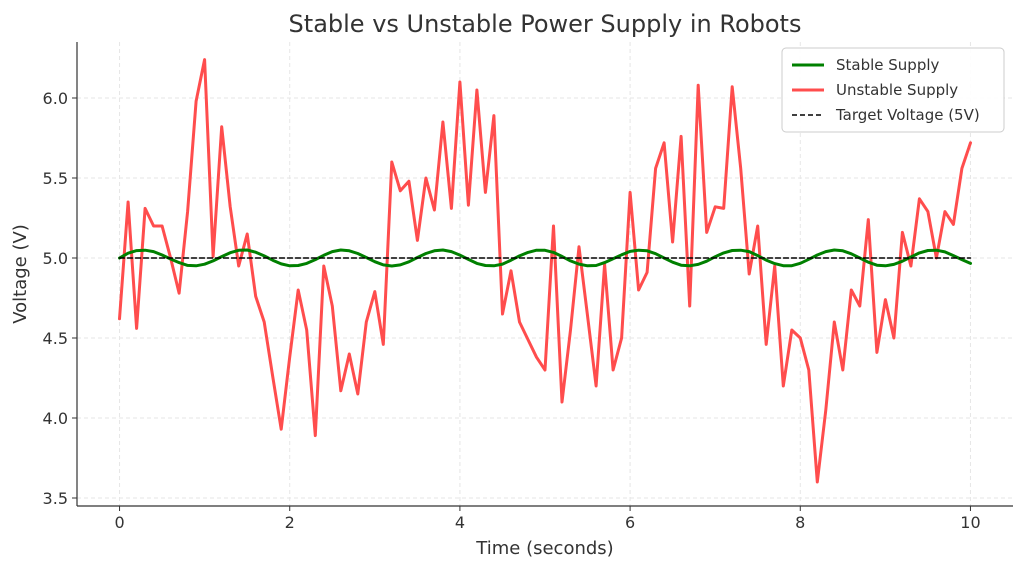 The width and height of the screenshot is (1024, 571). What do you see at coordinates (547, 519) in the screenshot?
I see `x-ticks: 0 2 4 6 8 10` at bounding box center [547, 519].